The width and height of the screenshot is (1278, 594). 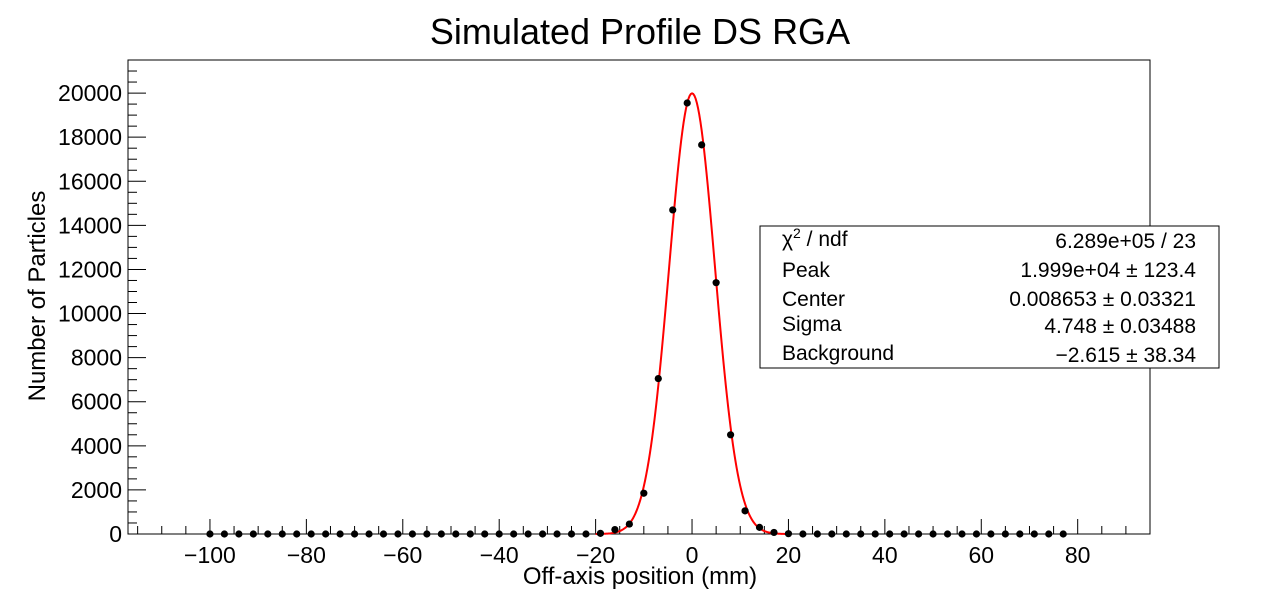 I want to click on x-tick-label: −60, so click(x=402, y=555).